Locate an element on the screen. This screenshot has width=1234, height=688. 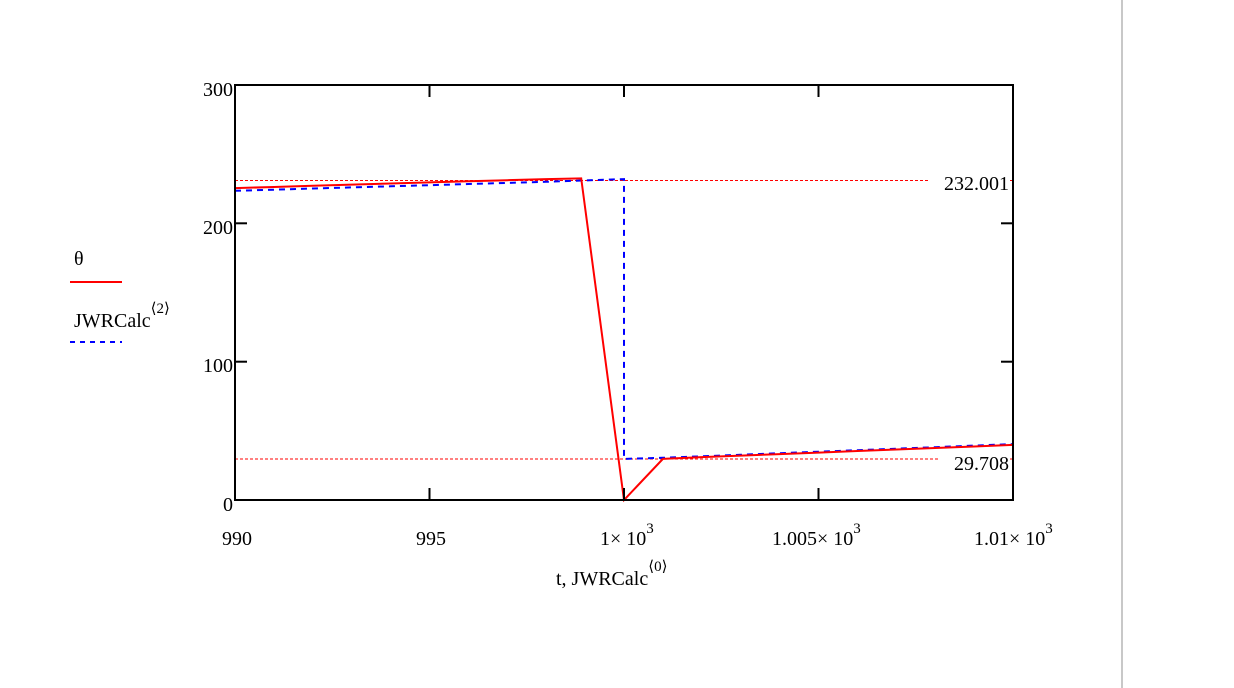
x-tick-label: 1.005× 10³ is located at coordinates (816, 535).